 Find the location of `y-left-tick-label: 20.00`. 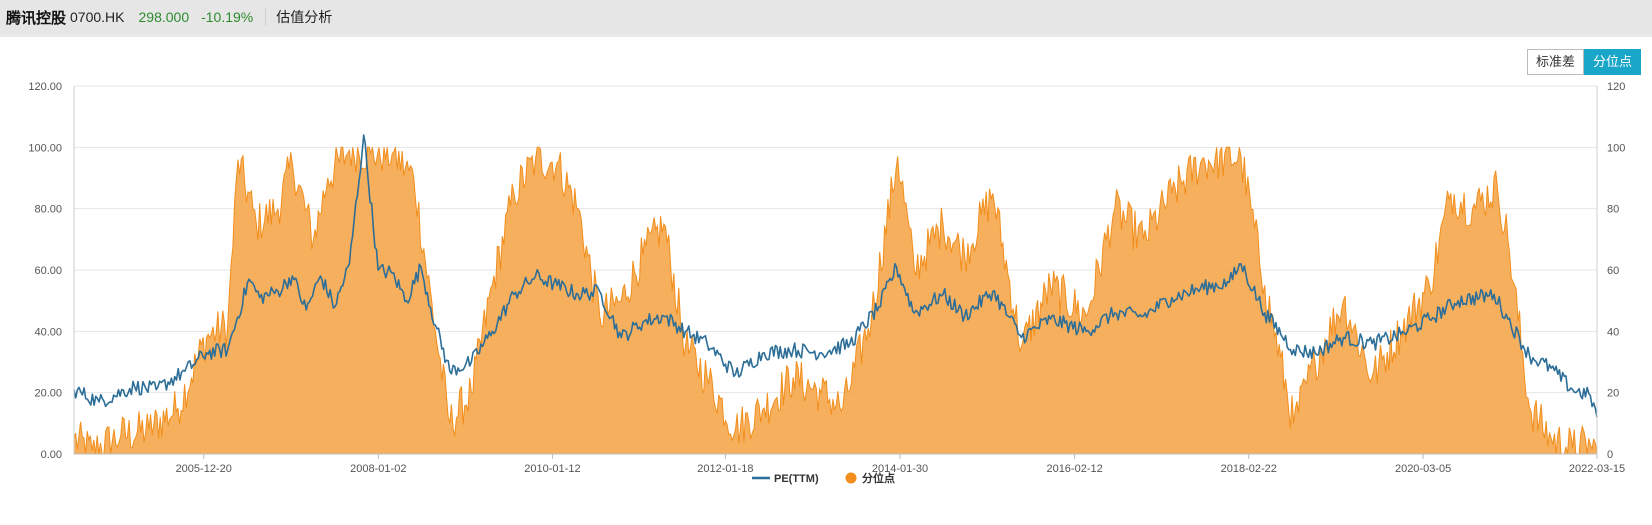

y-left-tick-label: 20.00 is located at coordinates (48, 394).